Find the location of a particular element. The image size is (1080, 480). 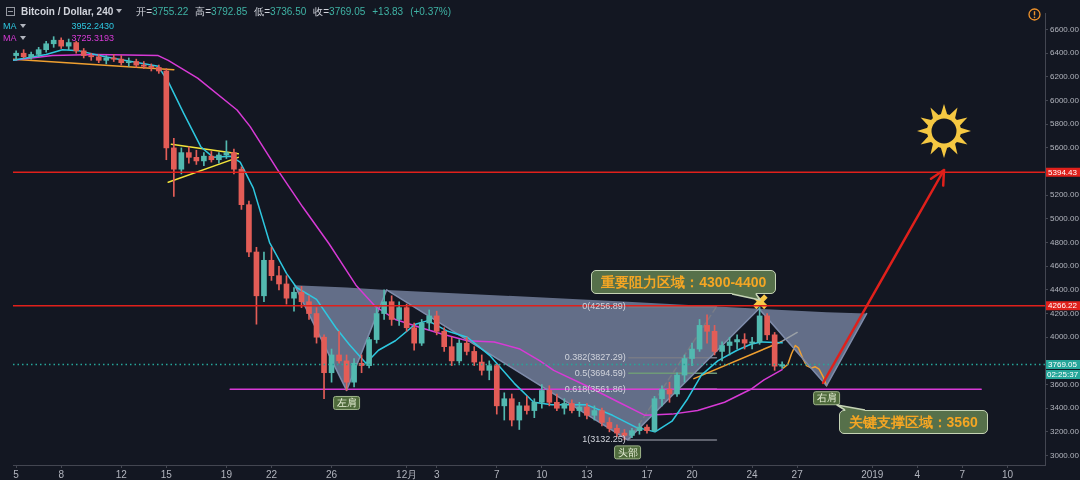

annotation: 右肩 is located at coordinates (826, 398).